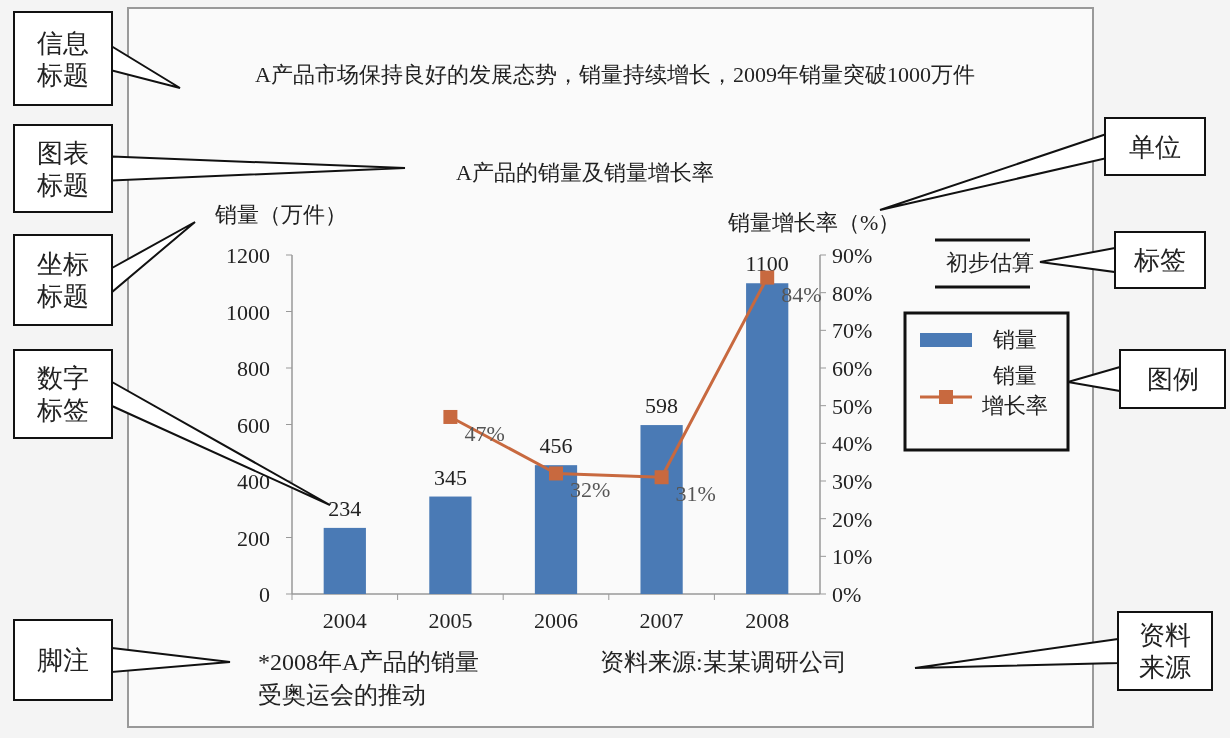 This screenshot has width=1230, height=738. Describe the element at coordinates (852, 293) in the screenshot. I see `y2-tick-label: 80%` at that location.